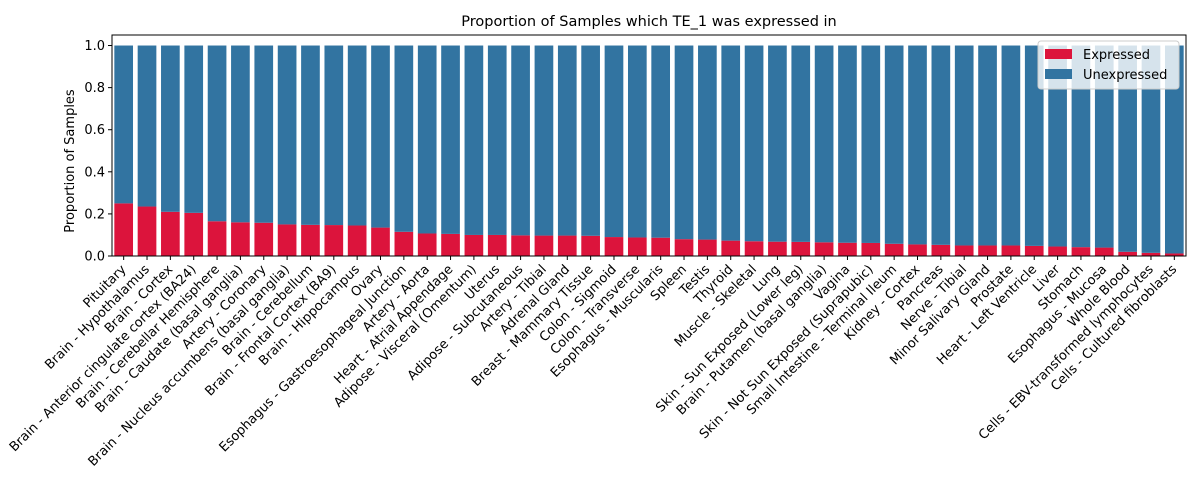 This screenshot has height=500, width=1200. Describe the element at coordinates (1058, 74) in the screenshot. I see `legend-swatch-unexpressed` at that location.